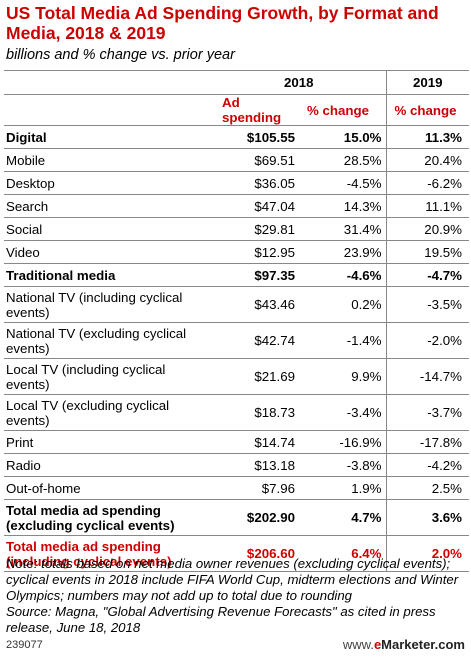  Describe the element at coordinates (108, 82) in the screenshot. I see `year-header-blank` at that location.